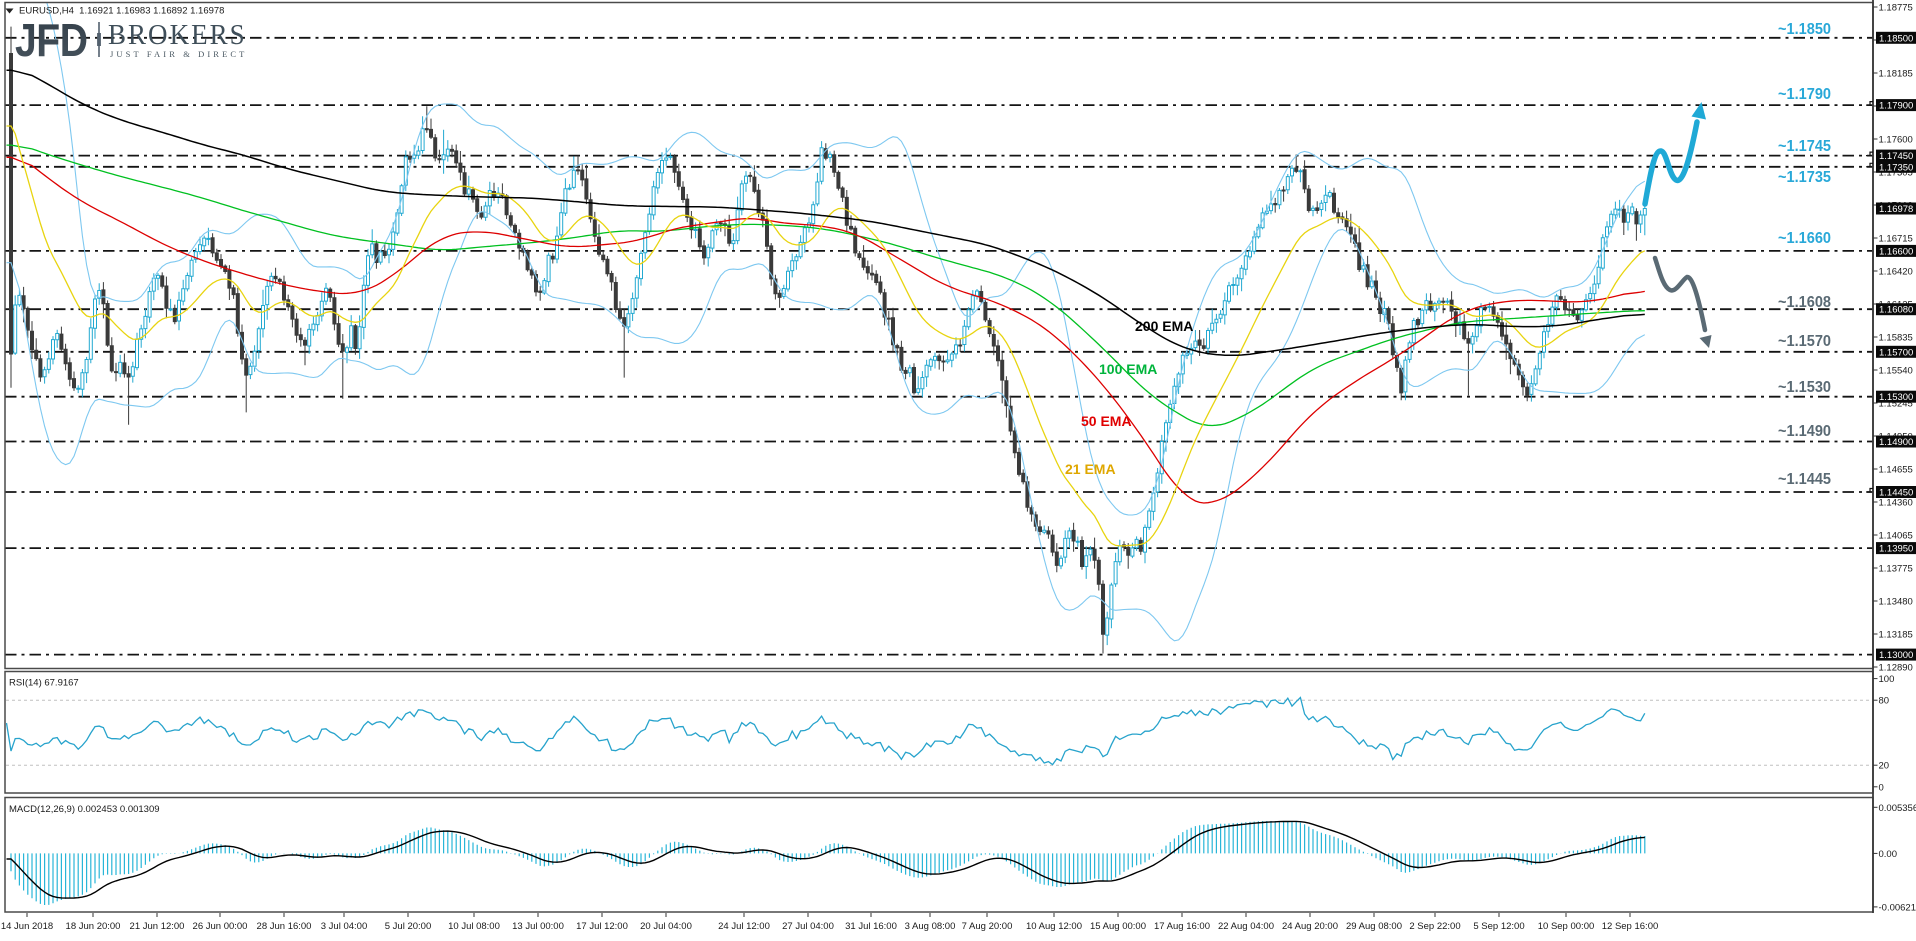 Image resolution: width=1916 pixels, height=941 pixels. Describe the element at coordinates (1896, 371) in the screenshot. I see `svg-text: 1.15540` at that location.